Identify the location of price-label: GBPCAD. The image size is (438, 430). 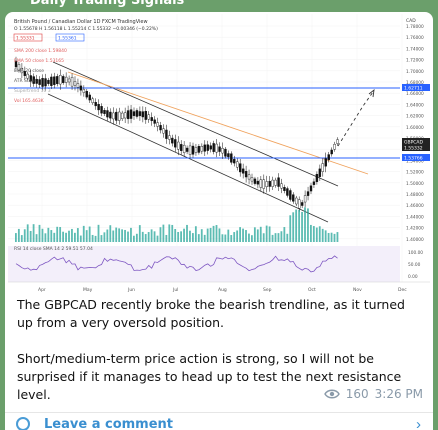
(414, 143).